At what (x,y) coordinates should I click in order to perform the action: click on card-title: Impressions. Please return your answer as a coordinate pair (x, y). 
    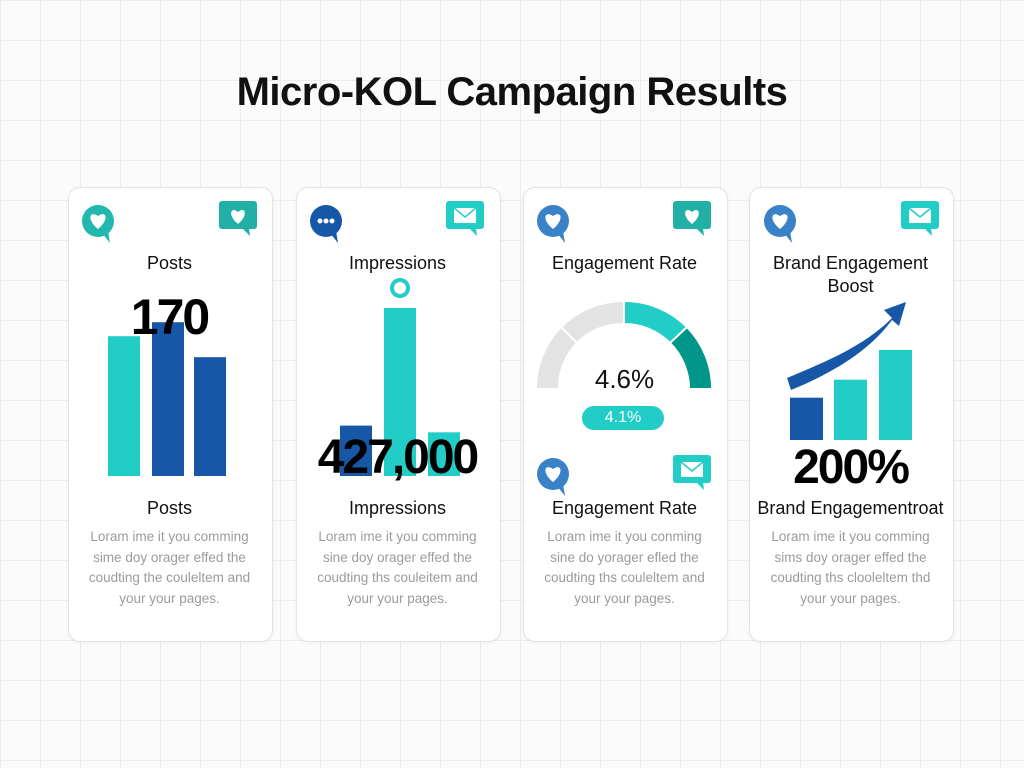
    Looking at the image, I should click on (397, 263).